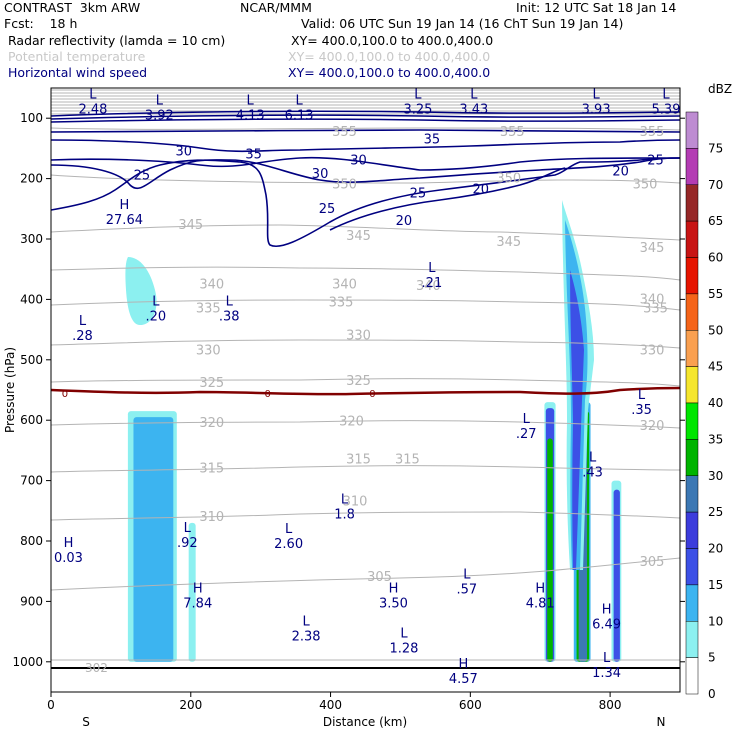 The width and height of the screenshot is (740, 740). What do you see at coordinates (365, 116) in the screenshot?
I see `wind-jet-lines` at bounding box center [365, 116].